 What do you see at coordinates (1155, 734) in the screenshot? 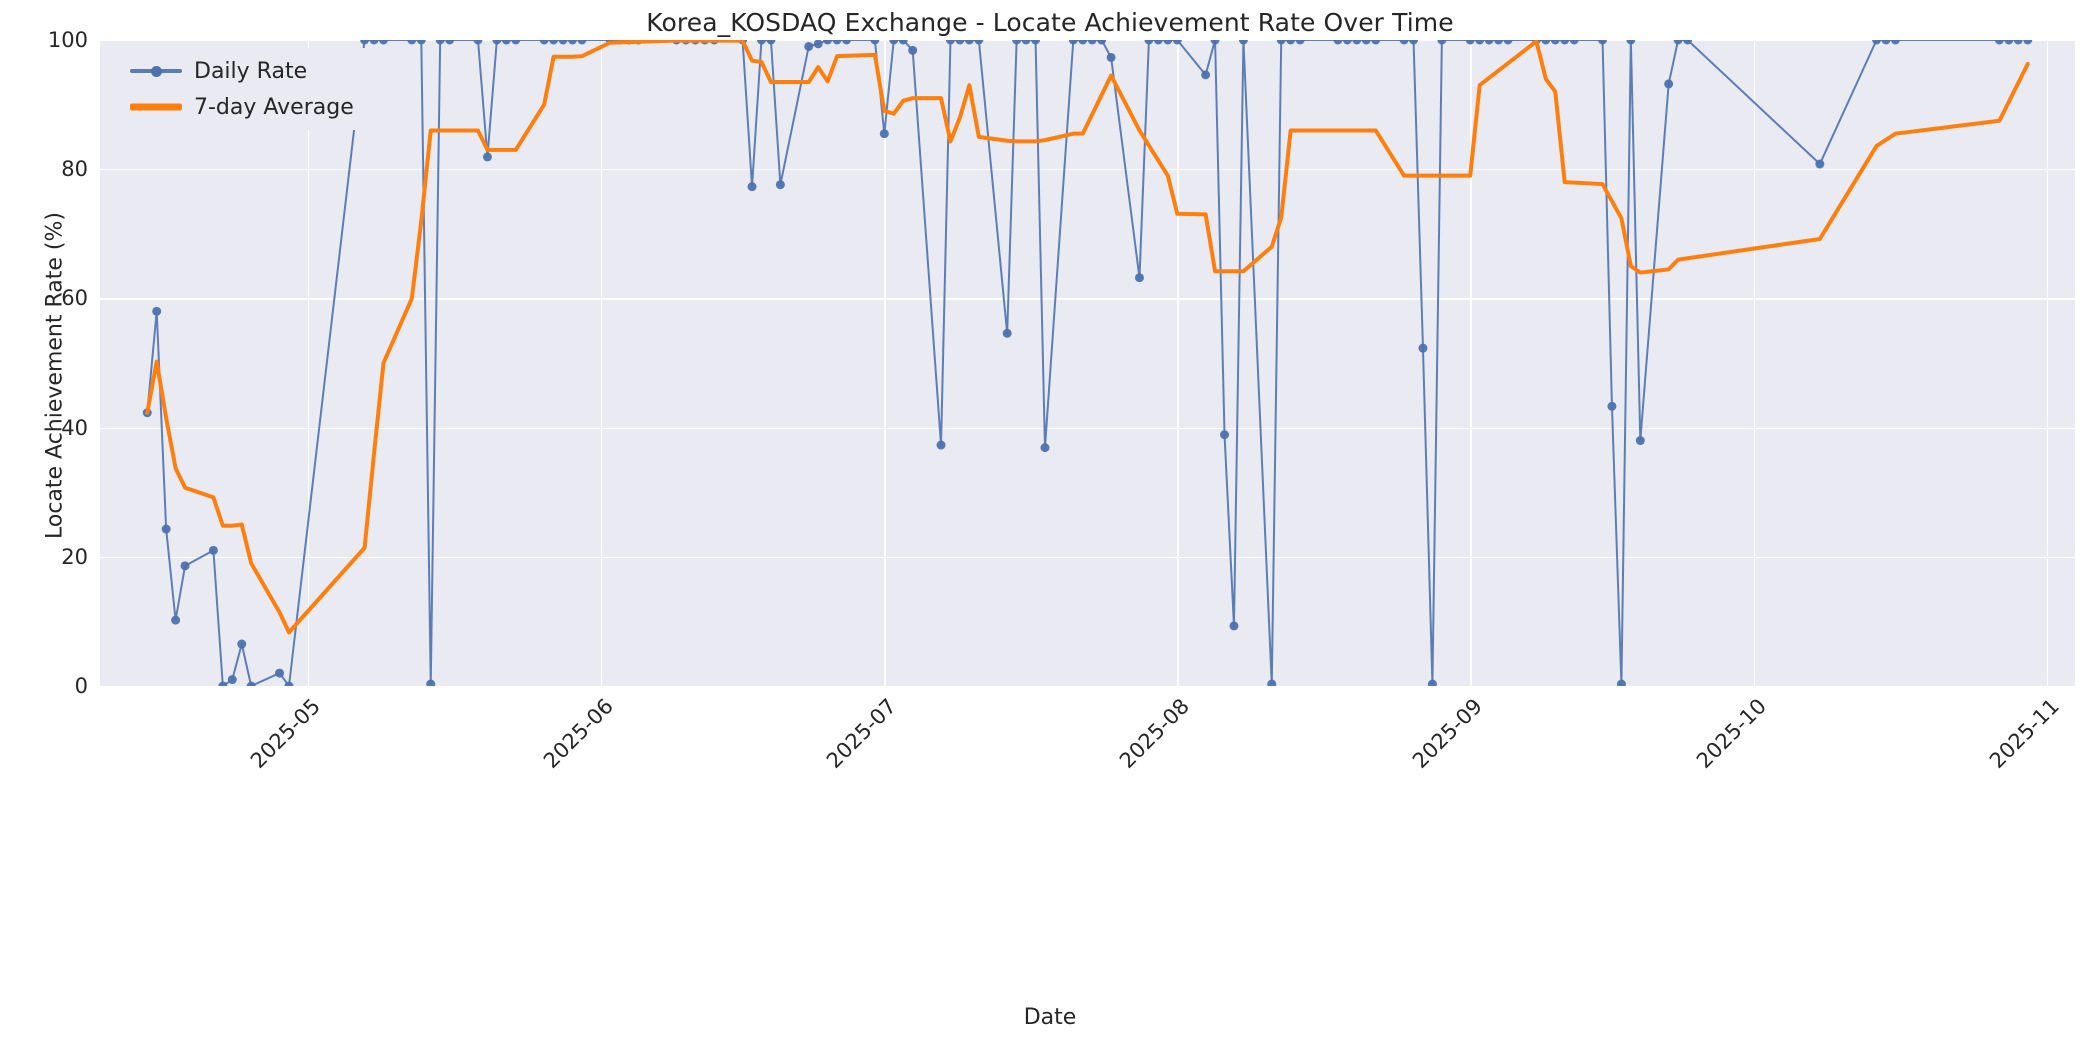
I see `x-tick-label: 2025-08` at bounding box center [1155, 734].